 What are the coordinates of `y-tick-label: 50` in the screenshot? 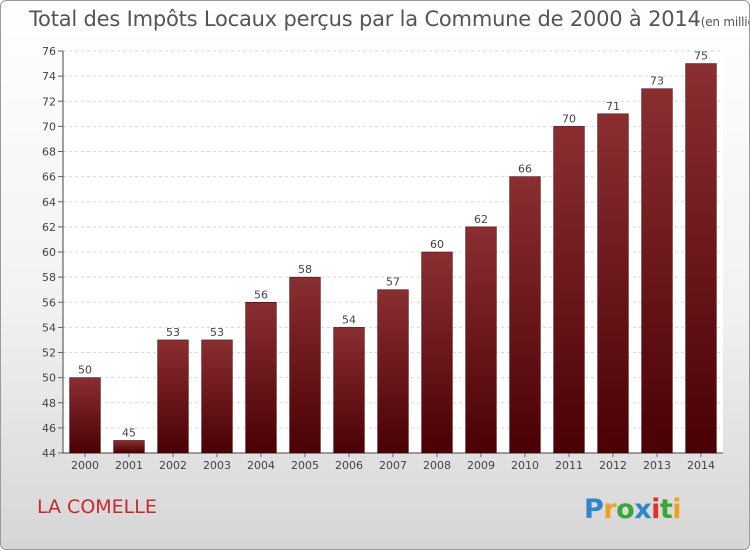 It's located at (49, 378).